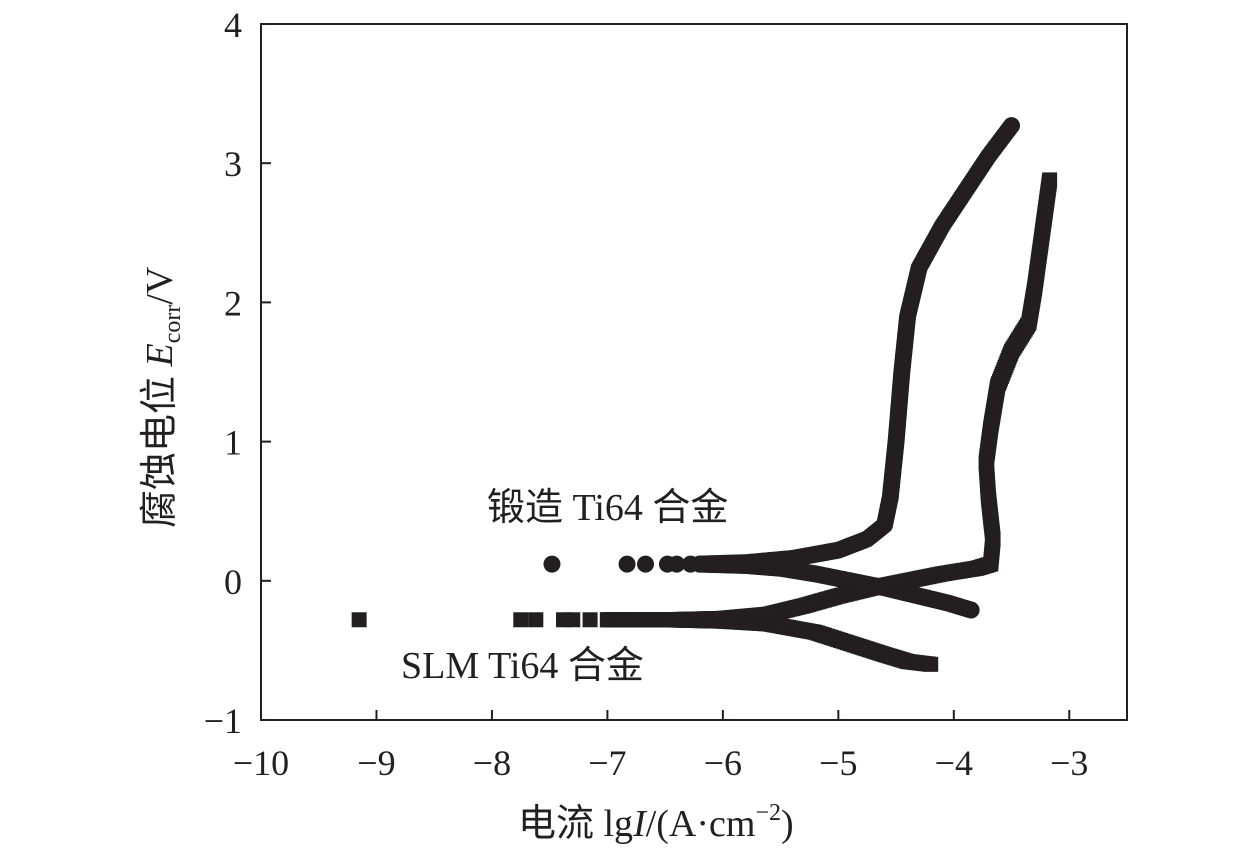 The height and width of the screenshot is (850, 1259). What do you see at coordinates (787, 824) in the screenshot?
I see `x-axis-title-close: )` at bounding box center [787, 824].